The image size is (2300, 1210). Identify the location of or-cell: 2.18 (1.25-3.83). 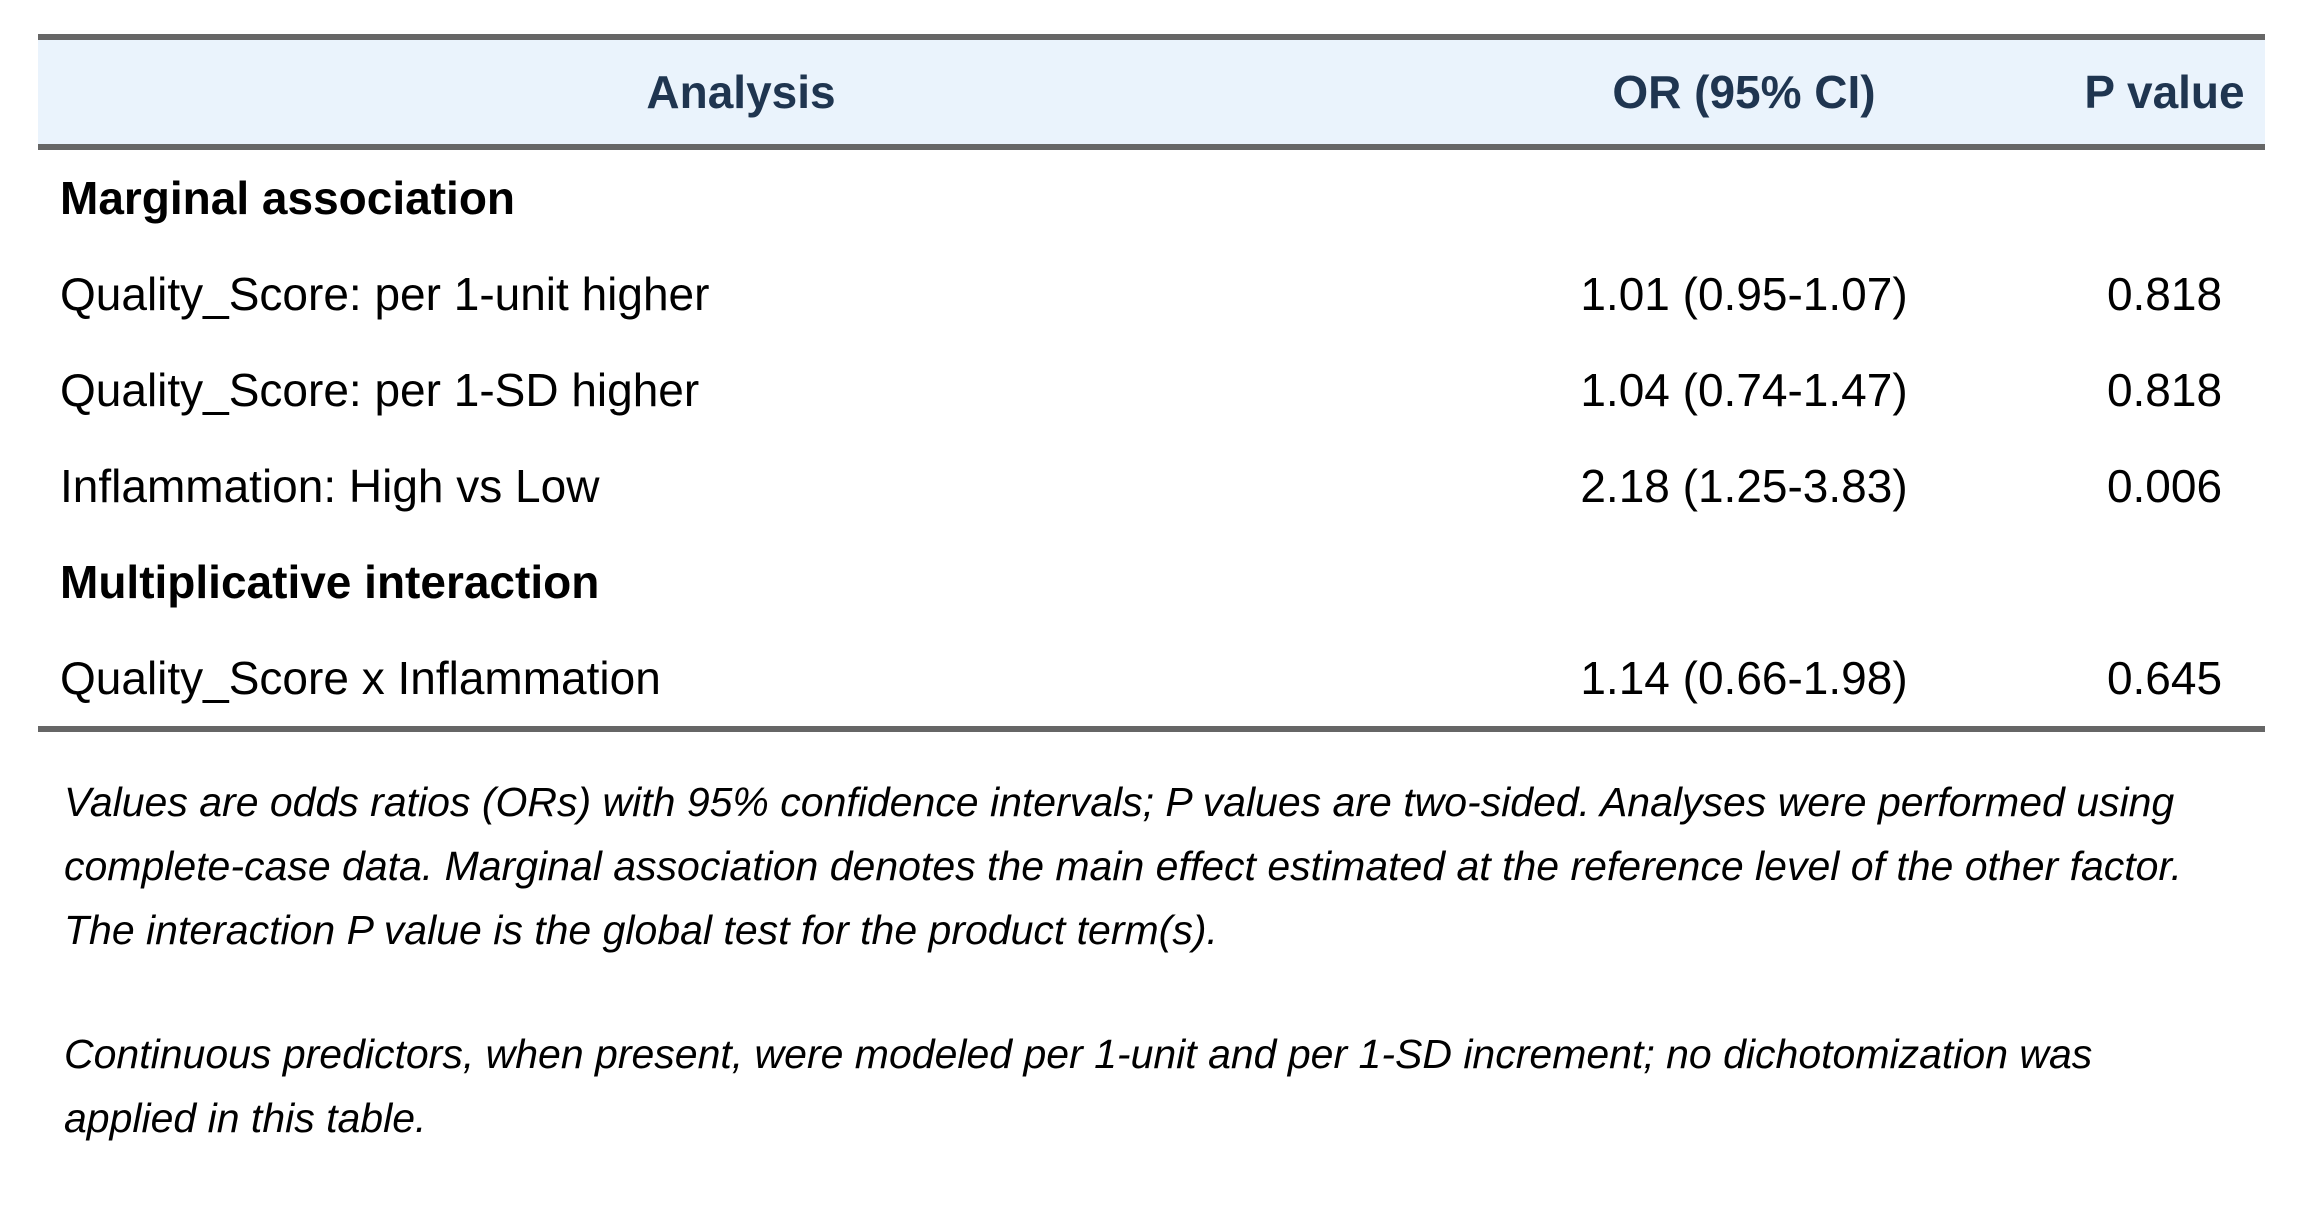
(1744, 486).